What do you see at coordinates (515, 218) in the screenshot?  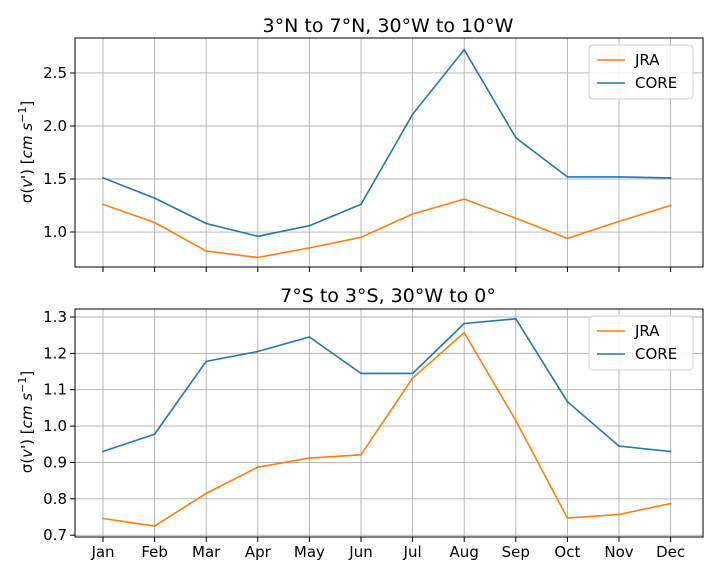 I see `top-jra-point-sep` at bounding box center [515, 218].